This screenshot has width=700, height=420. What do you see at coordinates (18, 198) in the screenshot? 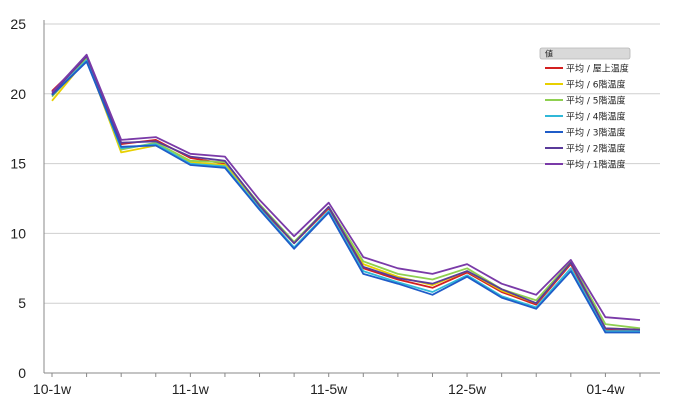
I see `y-axis-ticks: 0 5 10 15 20 25` at bounding box center [18, 198].